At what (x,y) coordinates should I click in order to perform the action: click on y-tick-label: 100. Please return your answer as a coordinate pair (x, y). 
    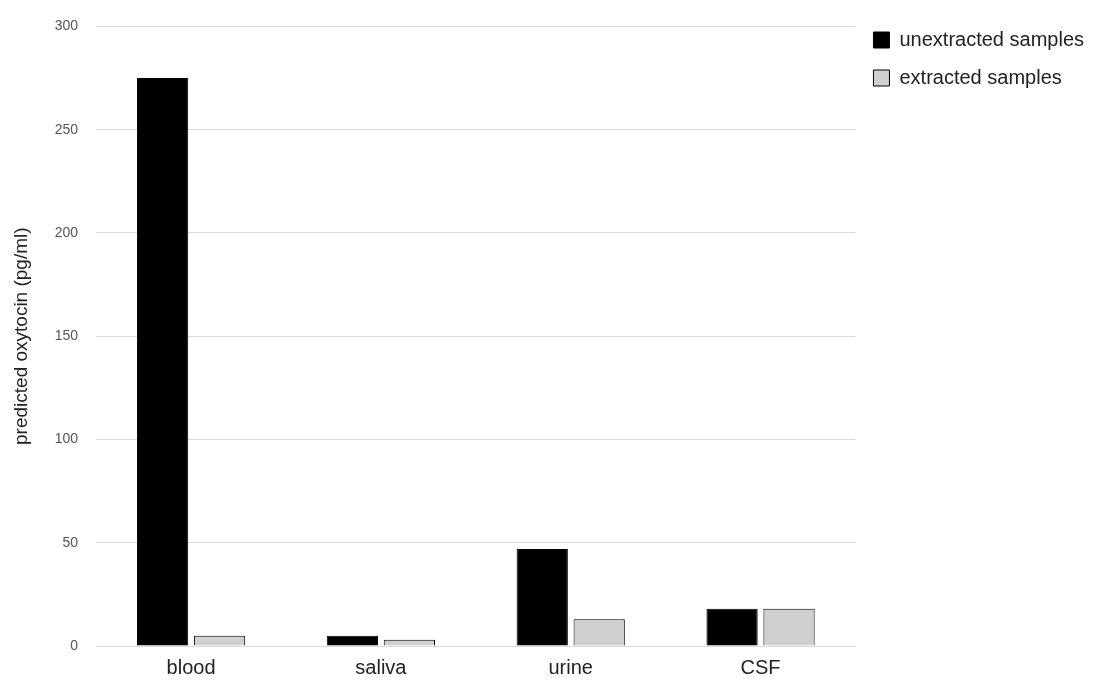
    Looking at the image, I should click on (66, 438).